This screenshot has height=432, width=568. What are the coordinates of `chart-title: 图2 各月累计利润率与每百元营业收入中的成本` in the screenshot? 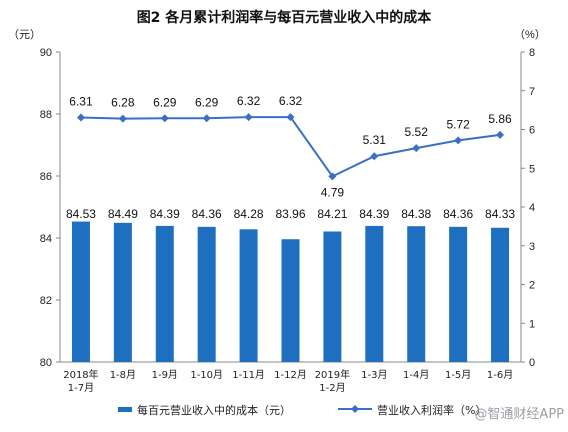 It's located at (285, 17).